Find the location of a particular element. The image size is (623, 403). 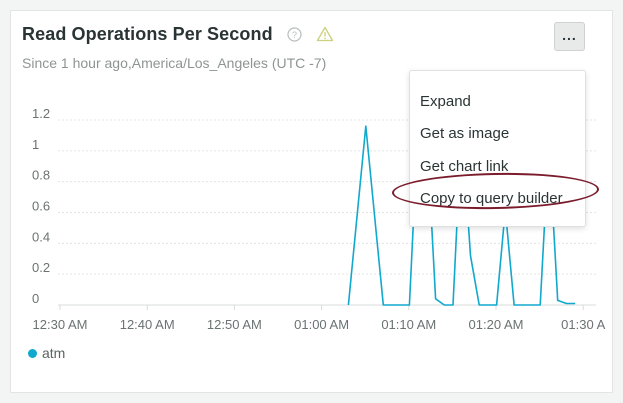

x-tick-label: 12:50 AM is located at coordinates (234, 324).